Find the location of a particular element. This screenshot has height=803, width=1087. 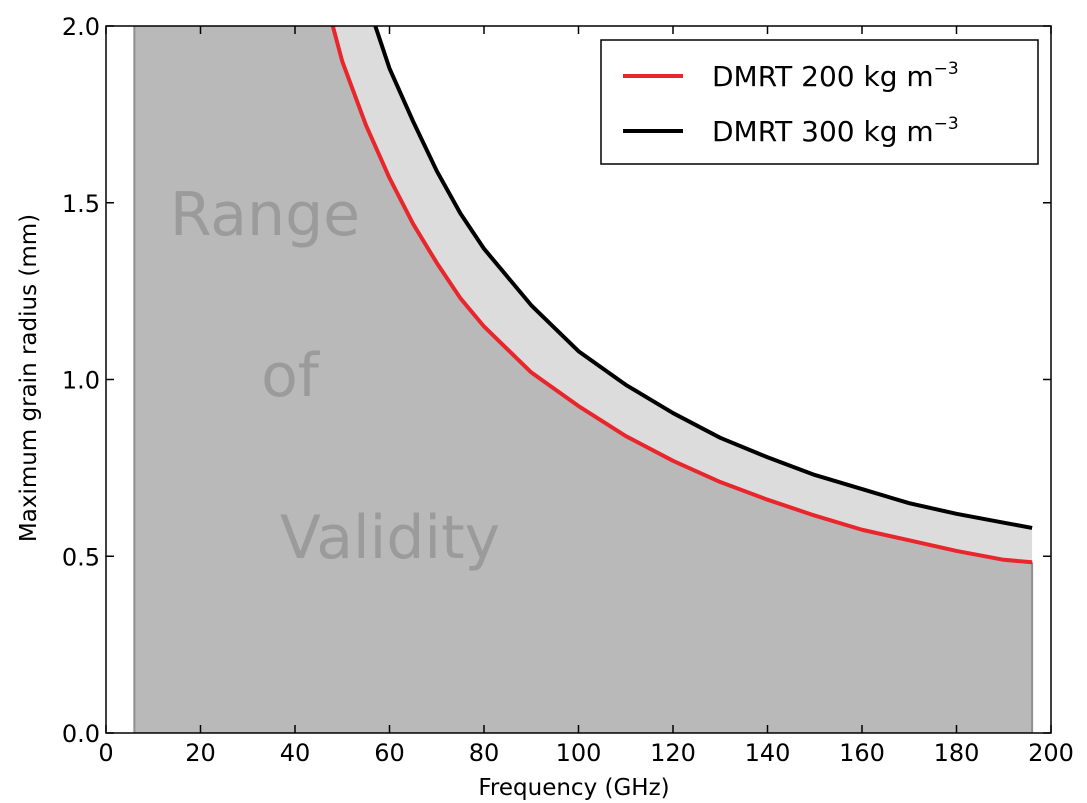

x-tick-label: 140 is located at coordinates (768, 753).